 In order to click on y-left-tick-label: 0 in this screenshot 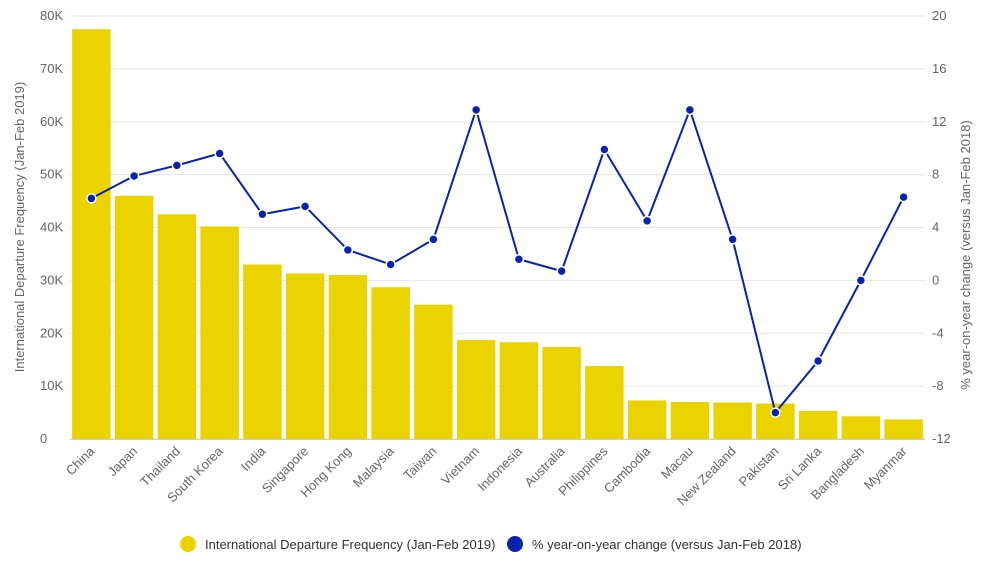, I will do `click(43, 438)`.